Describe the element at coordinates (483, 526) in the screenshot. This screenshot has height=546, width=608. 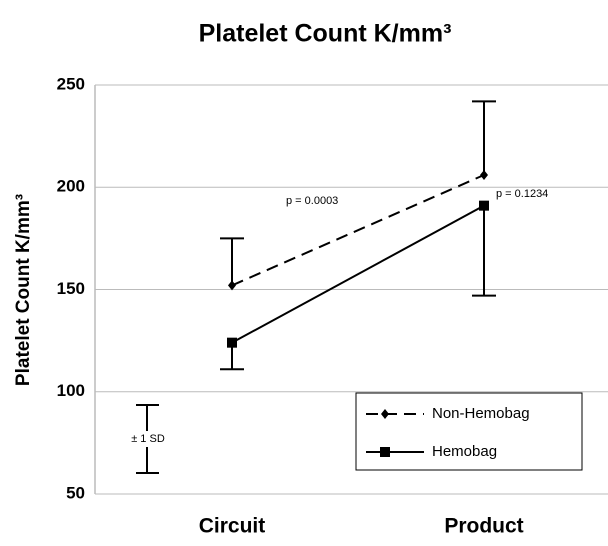
I see `x-tick-label: Product` at that location.